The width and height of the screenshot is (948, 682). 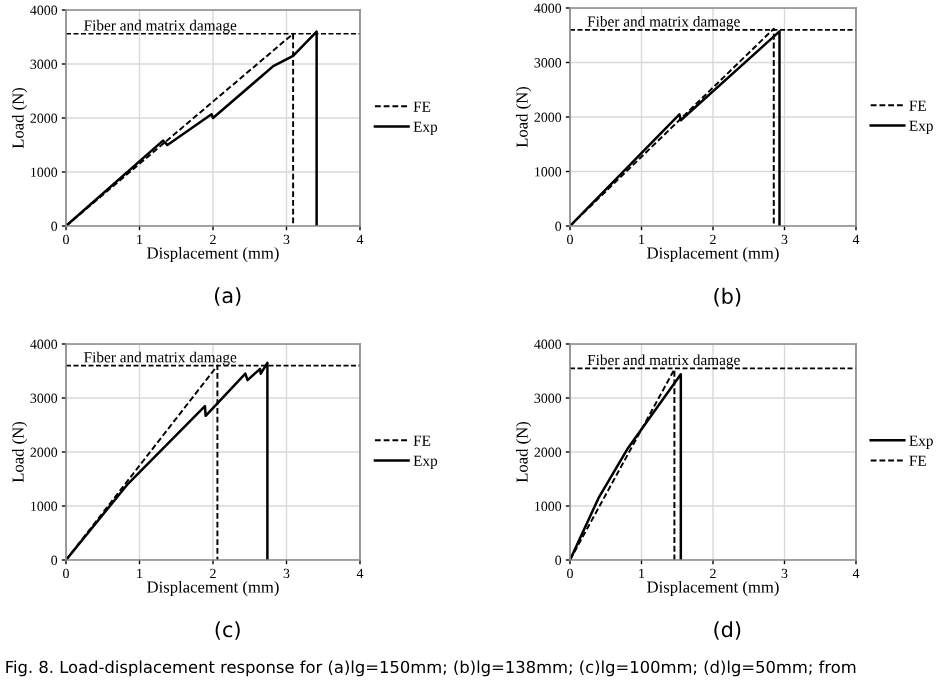 I want to click on caption: Fig. 8. Load-displacement response for (a)lg=150mm; (b)lg=138mm; (c)lg=100mm; (d)lg=50mm; from, so click(x=431, y=668).